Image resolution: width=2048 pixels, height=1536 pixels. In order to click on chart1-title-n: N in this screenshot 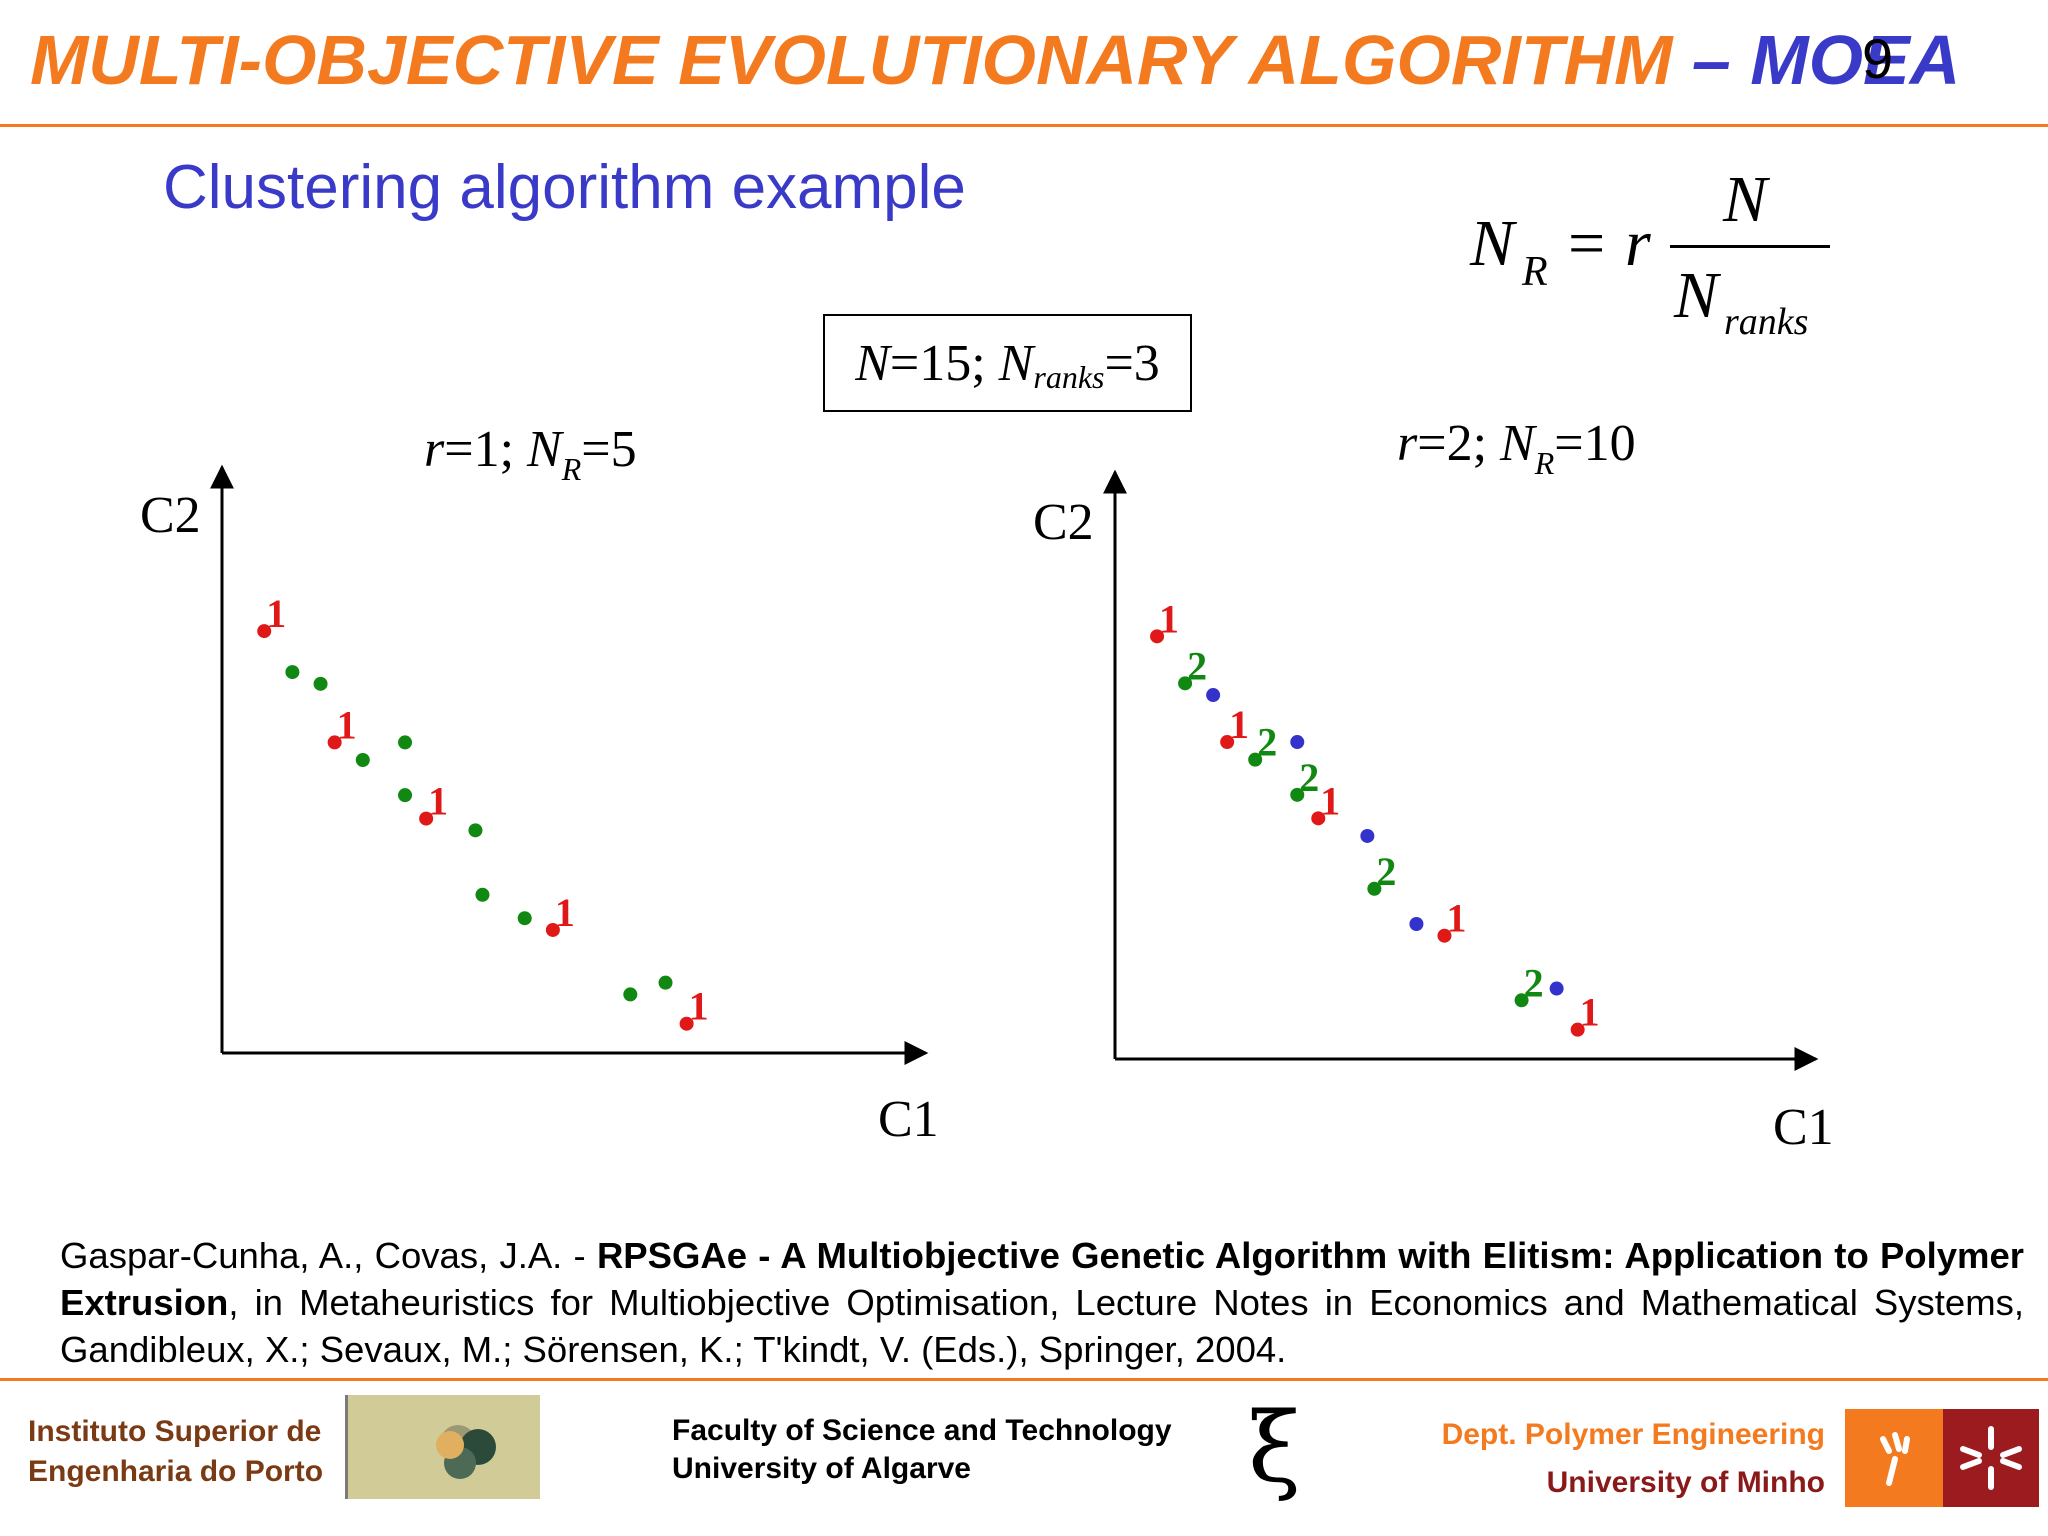, I will do `click(544, 449)`.